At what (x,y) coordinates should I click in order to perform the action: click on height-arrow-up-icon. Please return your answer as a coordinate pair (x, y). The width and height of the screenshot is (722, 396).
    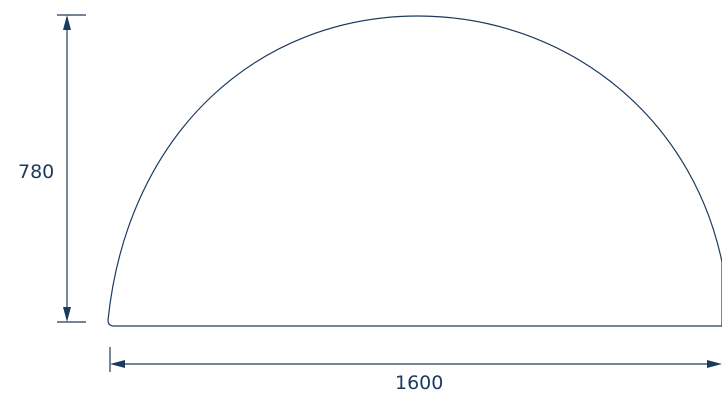
    Looking at the image, I should click on (67, 22).